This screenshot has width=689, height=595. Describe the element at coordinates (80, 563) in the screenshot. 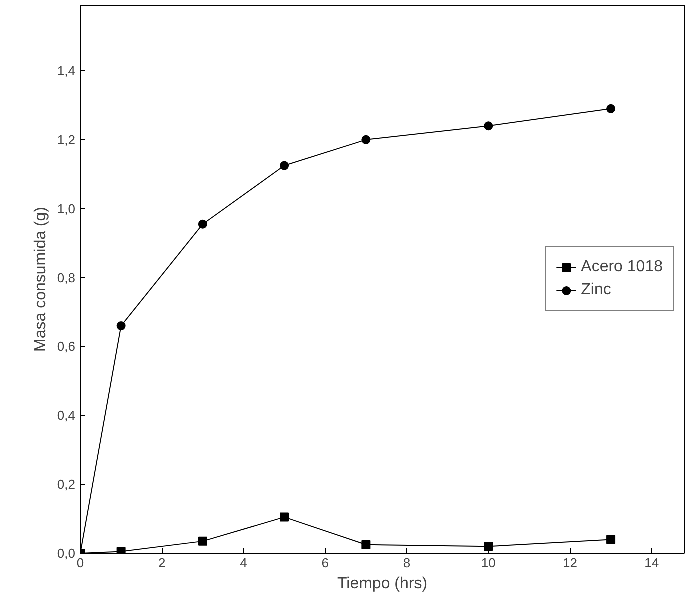

I see `x-tick-label: 0` at that location.